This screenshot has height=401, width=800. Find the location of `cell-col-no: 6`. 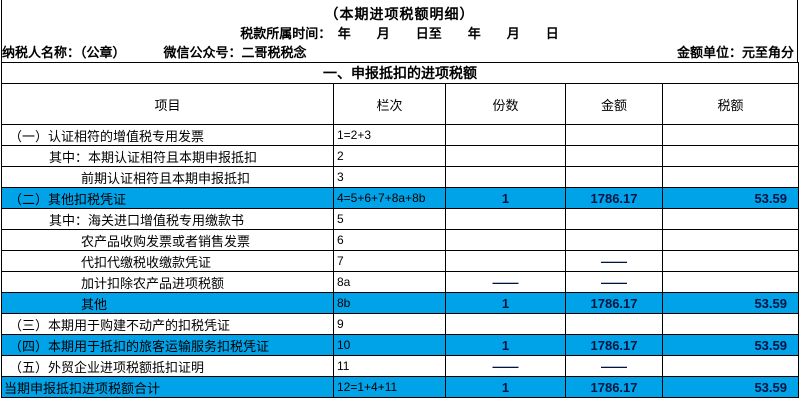

cell-col-no: 6 is located at coordinates (389, 240).